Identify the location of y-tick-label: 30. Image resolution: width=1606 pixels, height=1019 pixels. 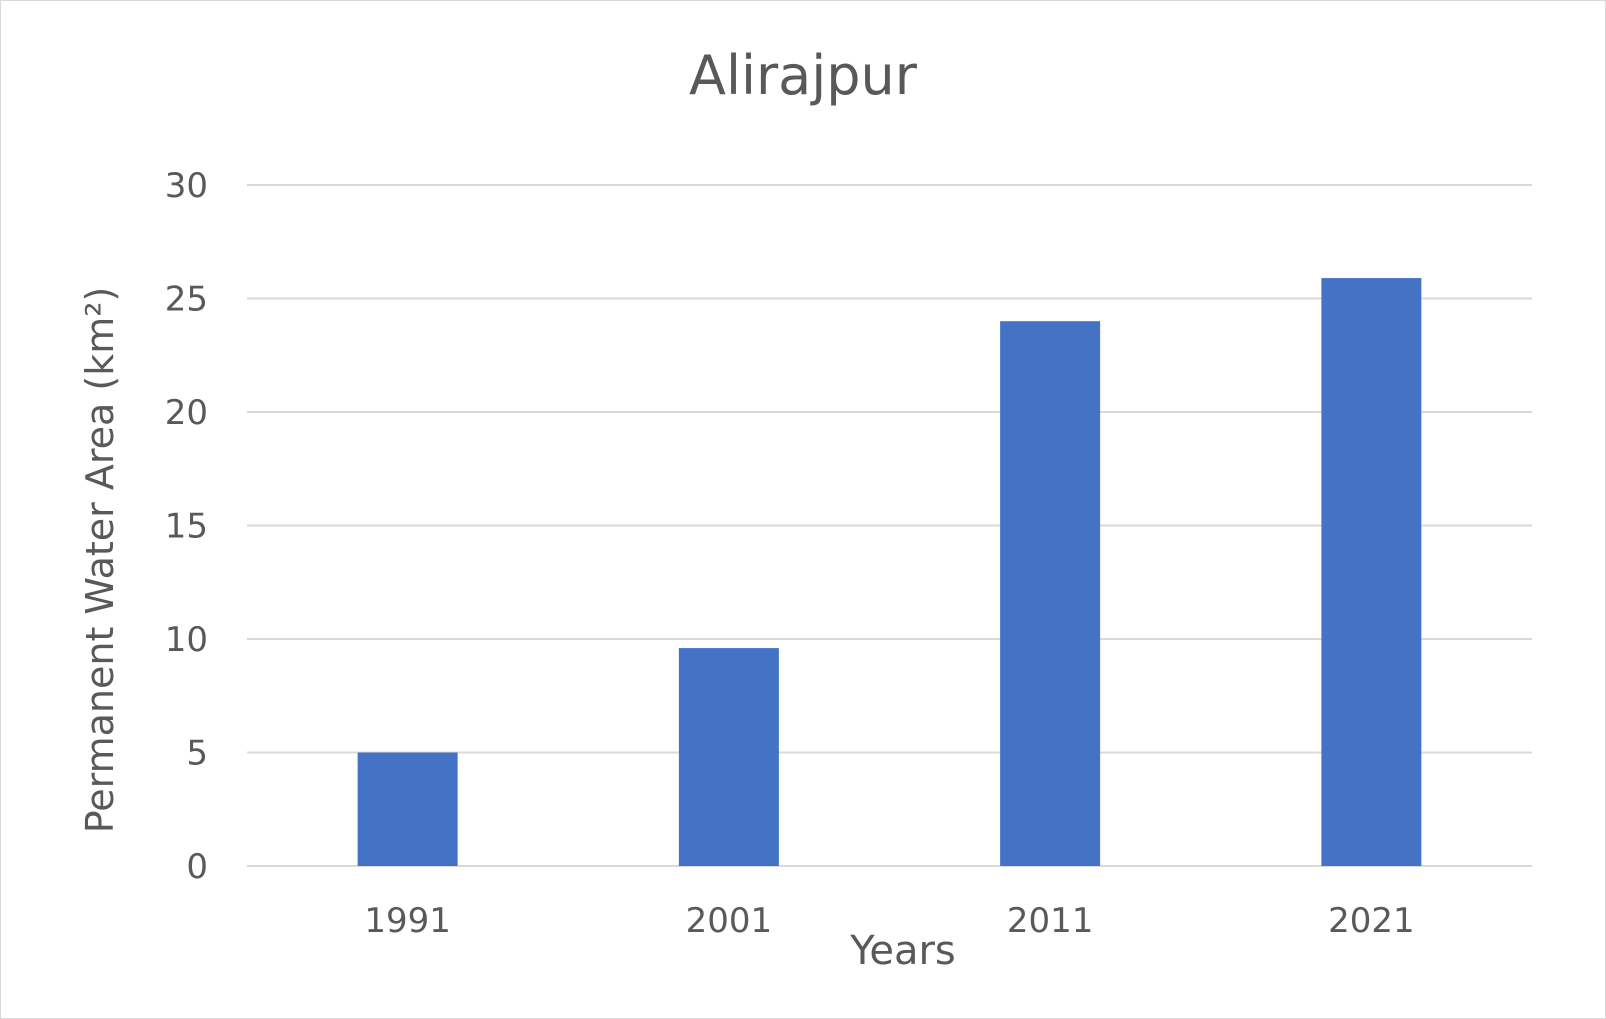
(186, 186).